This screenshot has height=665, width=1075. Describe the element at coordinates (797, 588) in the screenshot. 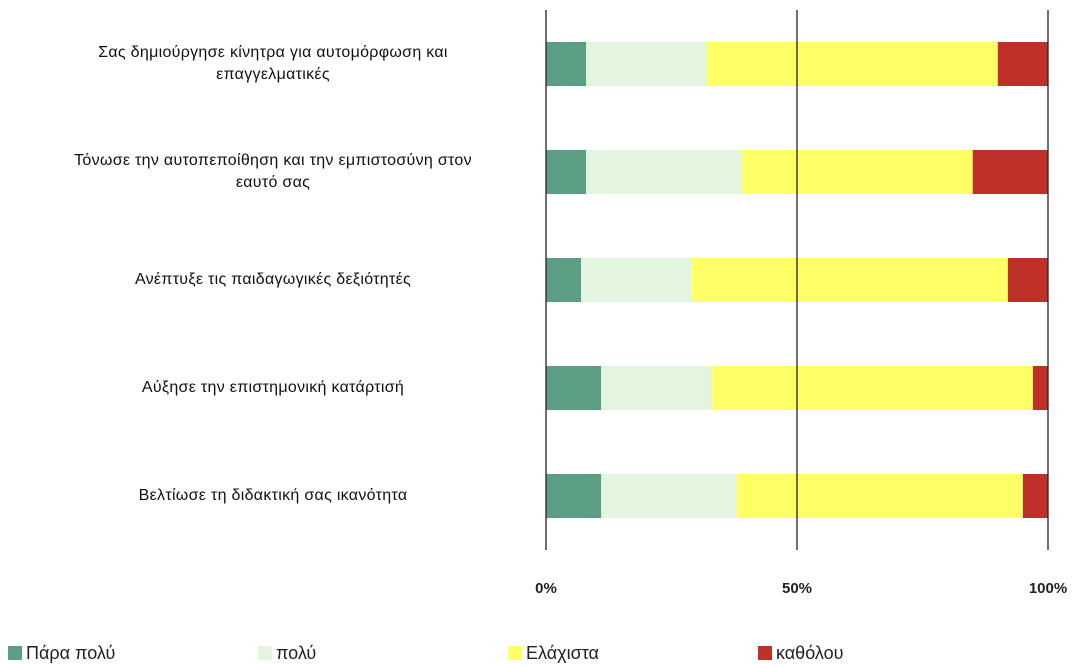

I see `x-tick-label: 50%` at that location.